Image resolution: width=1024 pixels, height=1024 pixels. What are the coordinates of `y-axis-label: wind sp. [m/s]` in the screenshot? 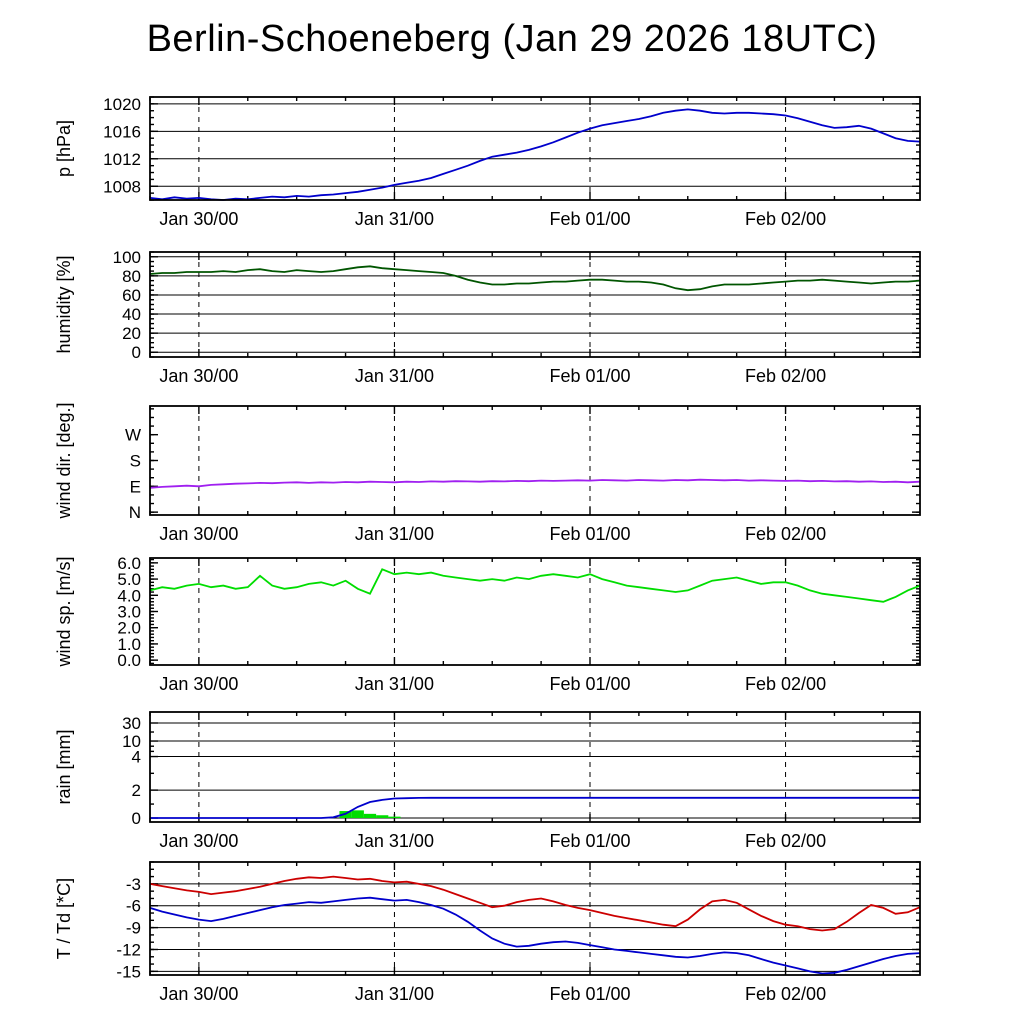 It's located at (64, 611).